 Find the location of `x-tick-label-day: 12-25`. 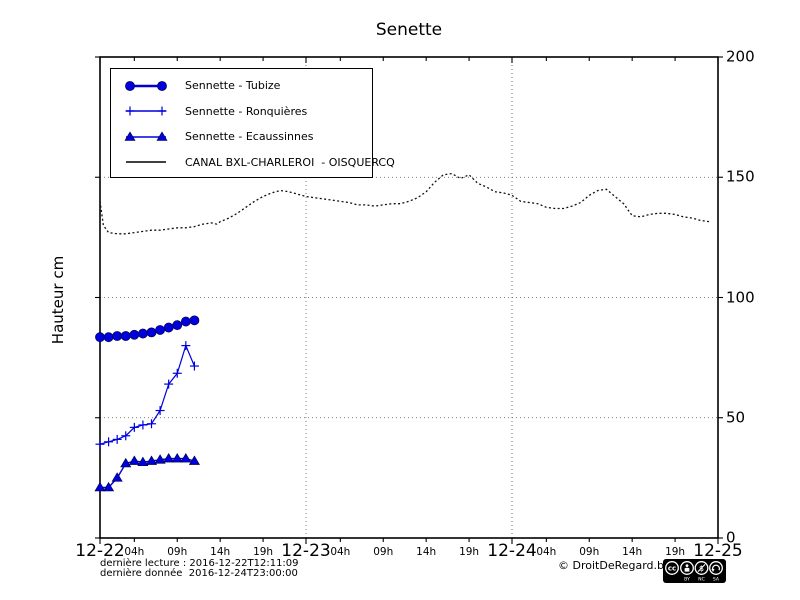

x-tick-label-day: 12-25 is located at coordinates (718, 551).